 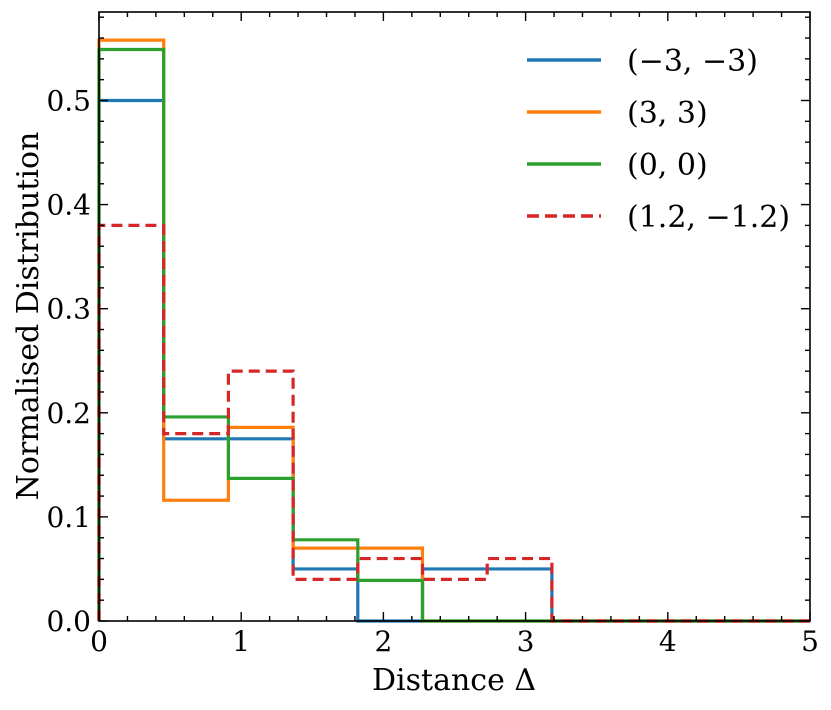 What do you see at coordinates (658, 139) in the screenshot?
I see `legend: (−3, −3) (3, 3) (0, 0) (1.2, −1.2)` at bounding box center [658, 139].